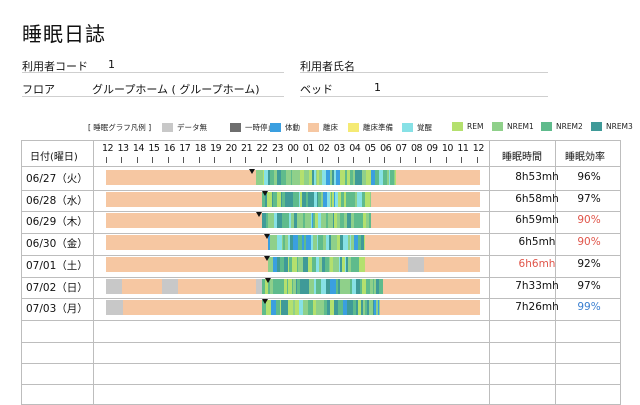  Describe the element at coordinates (308, 148) in the screenshot. I see `hour-tick-label: 01` at that location.